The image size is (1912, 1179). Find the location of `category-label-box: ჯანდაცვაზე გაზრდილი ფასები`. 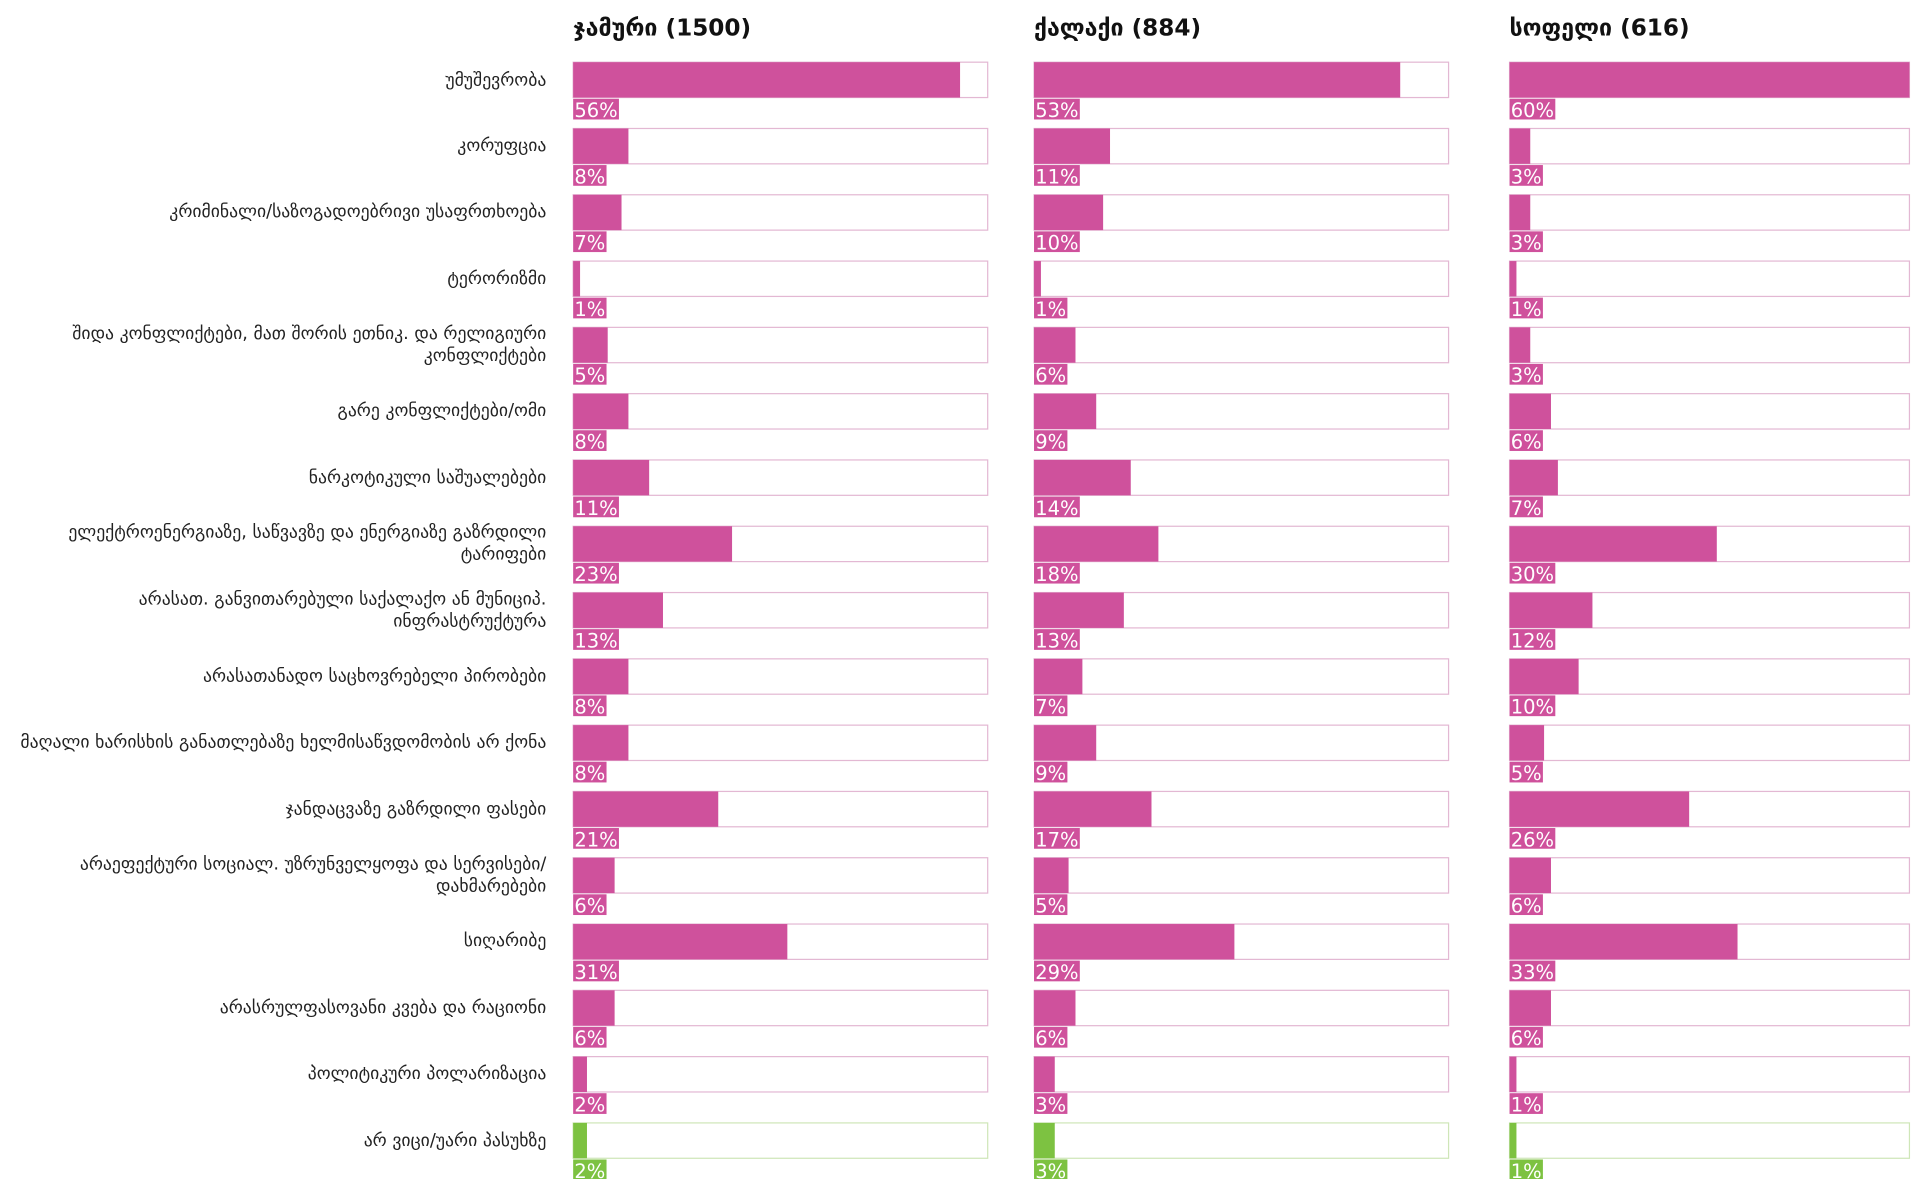

category-label-box: ჯანდაცვაზე გაზრდილი ფასები is located at coordinates (416, 809).